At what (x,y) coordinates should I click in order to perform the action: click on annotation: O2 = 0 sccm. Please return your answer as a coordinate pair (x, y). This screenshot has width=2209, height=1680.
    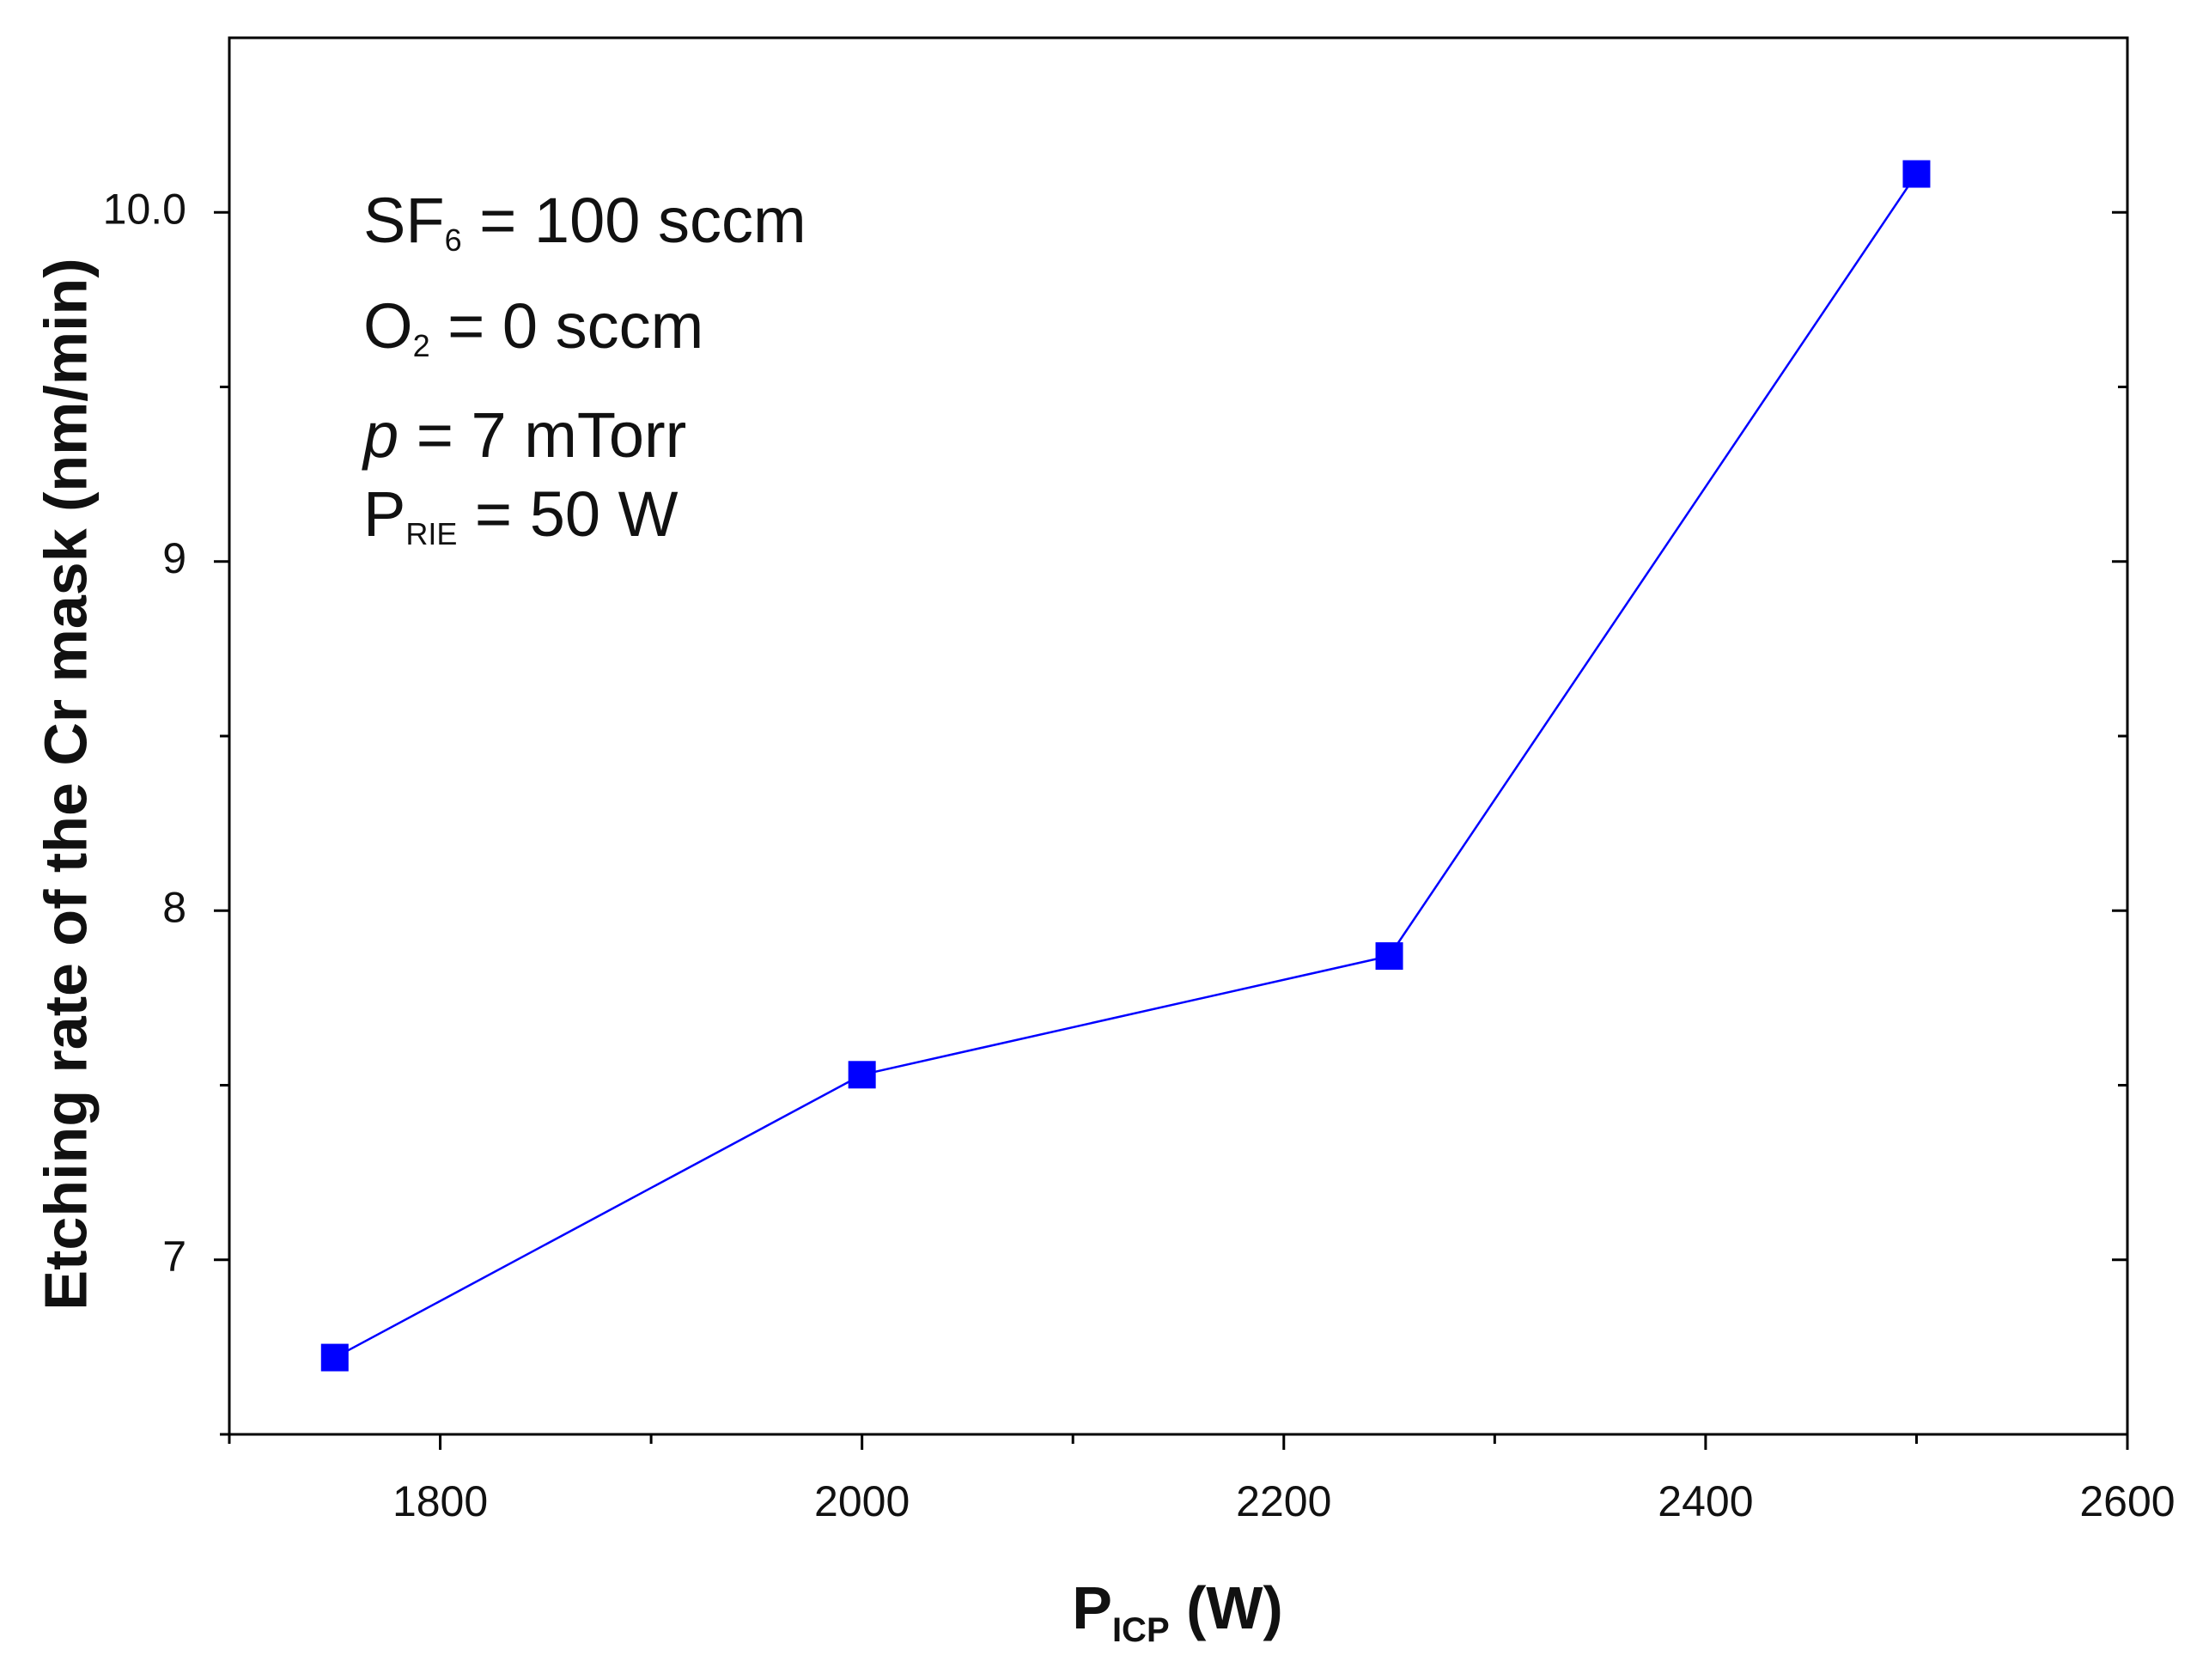
    Looking at the image, I should click on (533, 327).